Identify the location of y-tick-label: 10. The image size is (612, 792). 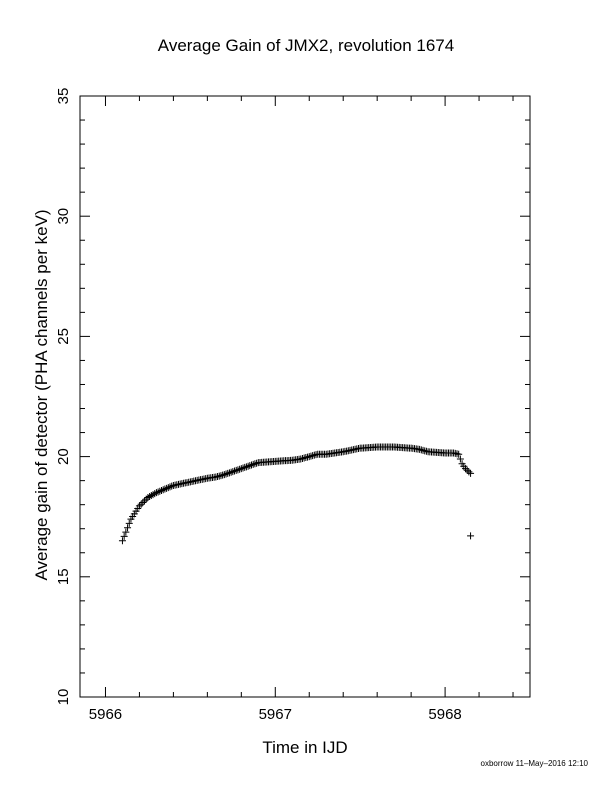
(63, 697).